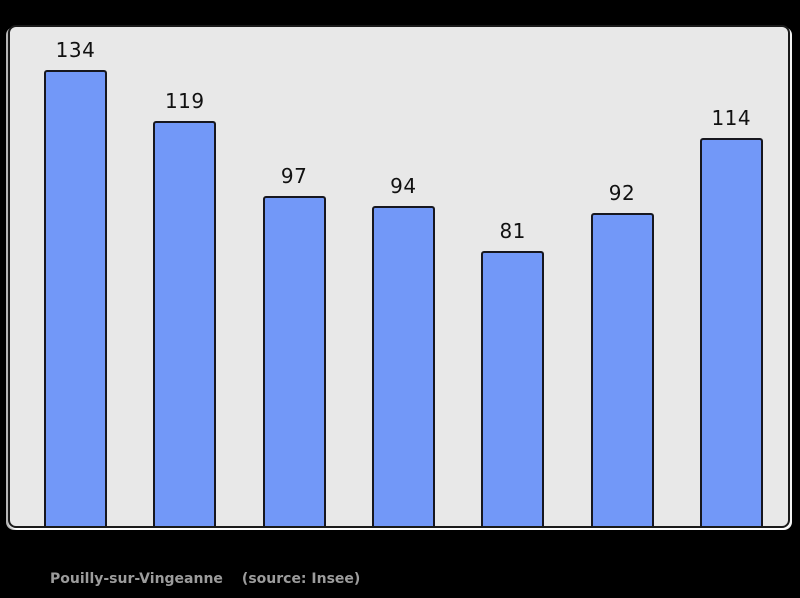 The image size is (800, 598). Describe the element at coordinates (403, 186) in the screenshot. I see `bar-value-label: 94` at that location.